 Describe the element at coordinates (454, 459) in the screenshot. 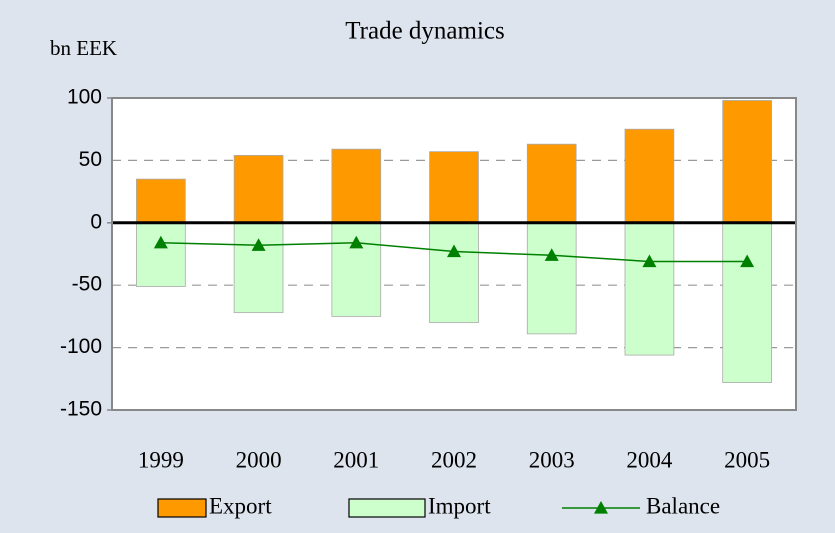

I see `x-tick-label: 2002` at that location.